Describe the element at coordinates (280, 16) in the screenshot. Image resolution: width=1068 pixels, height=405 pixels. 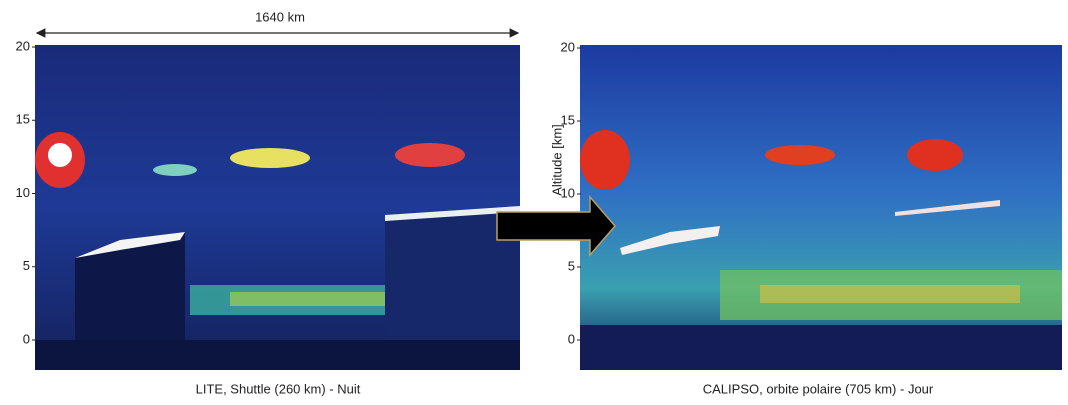
I see `scale-label: 1640 km` at that location.